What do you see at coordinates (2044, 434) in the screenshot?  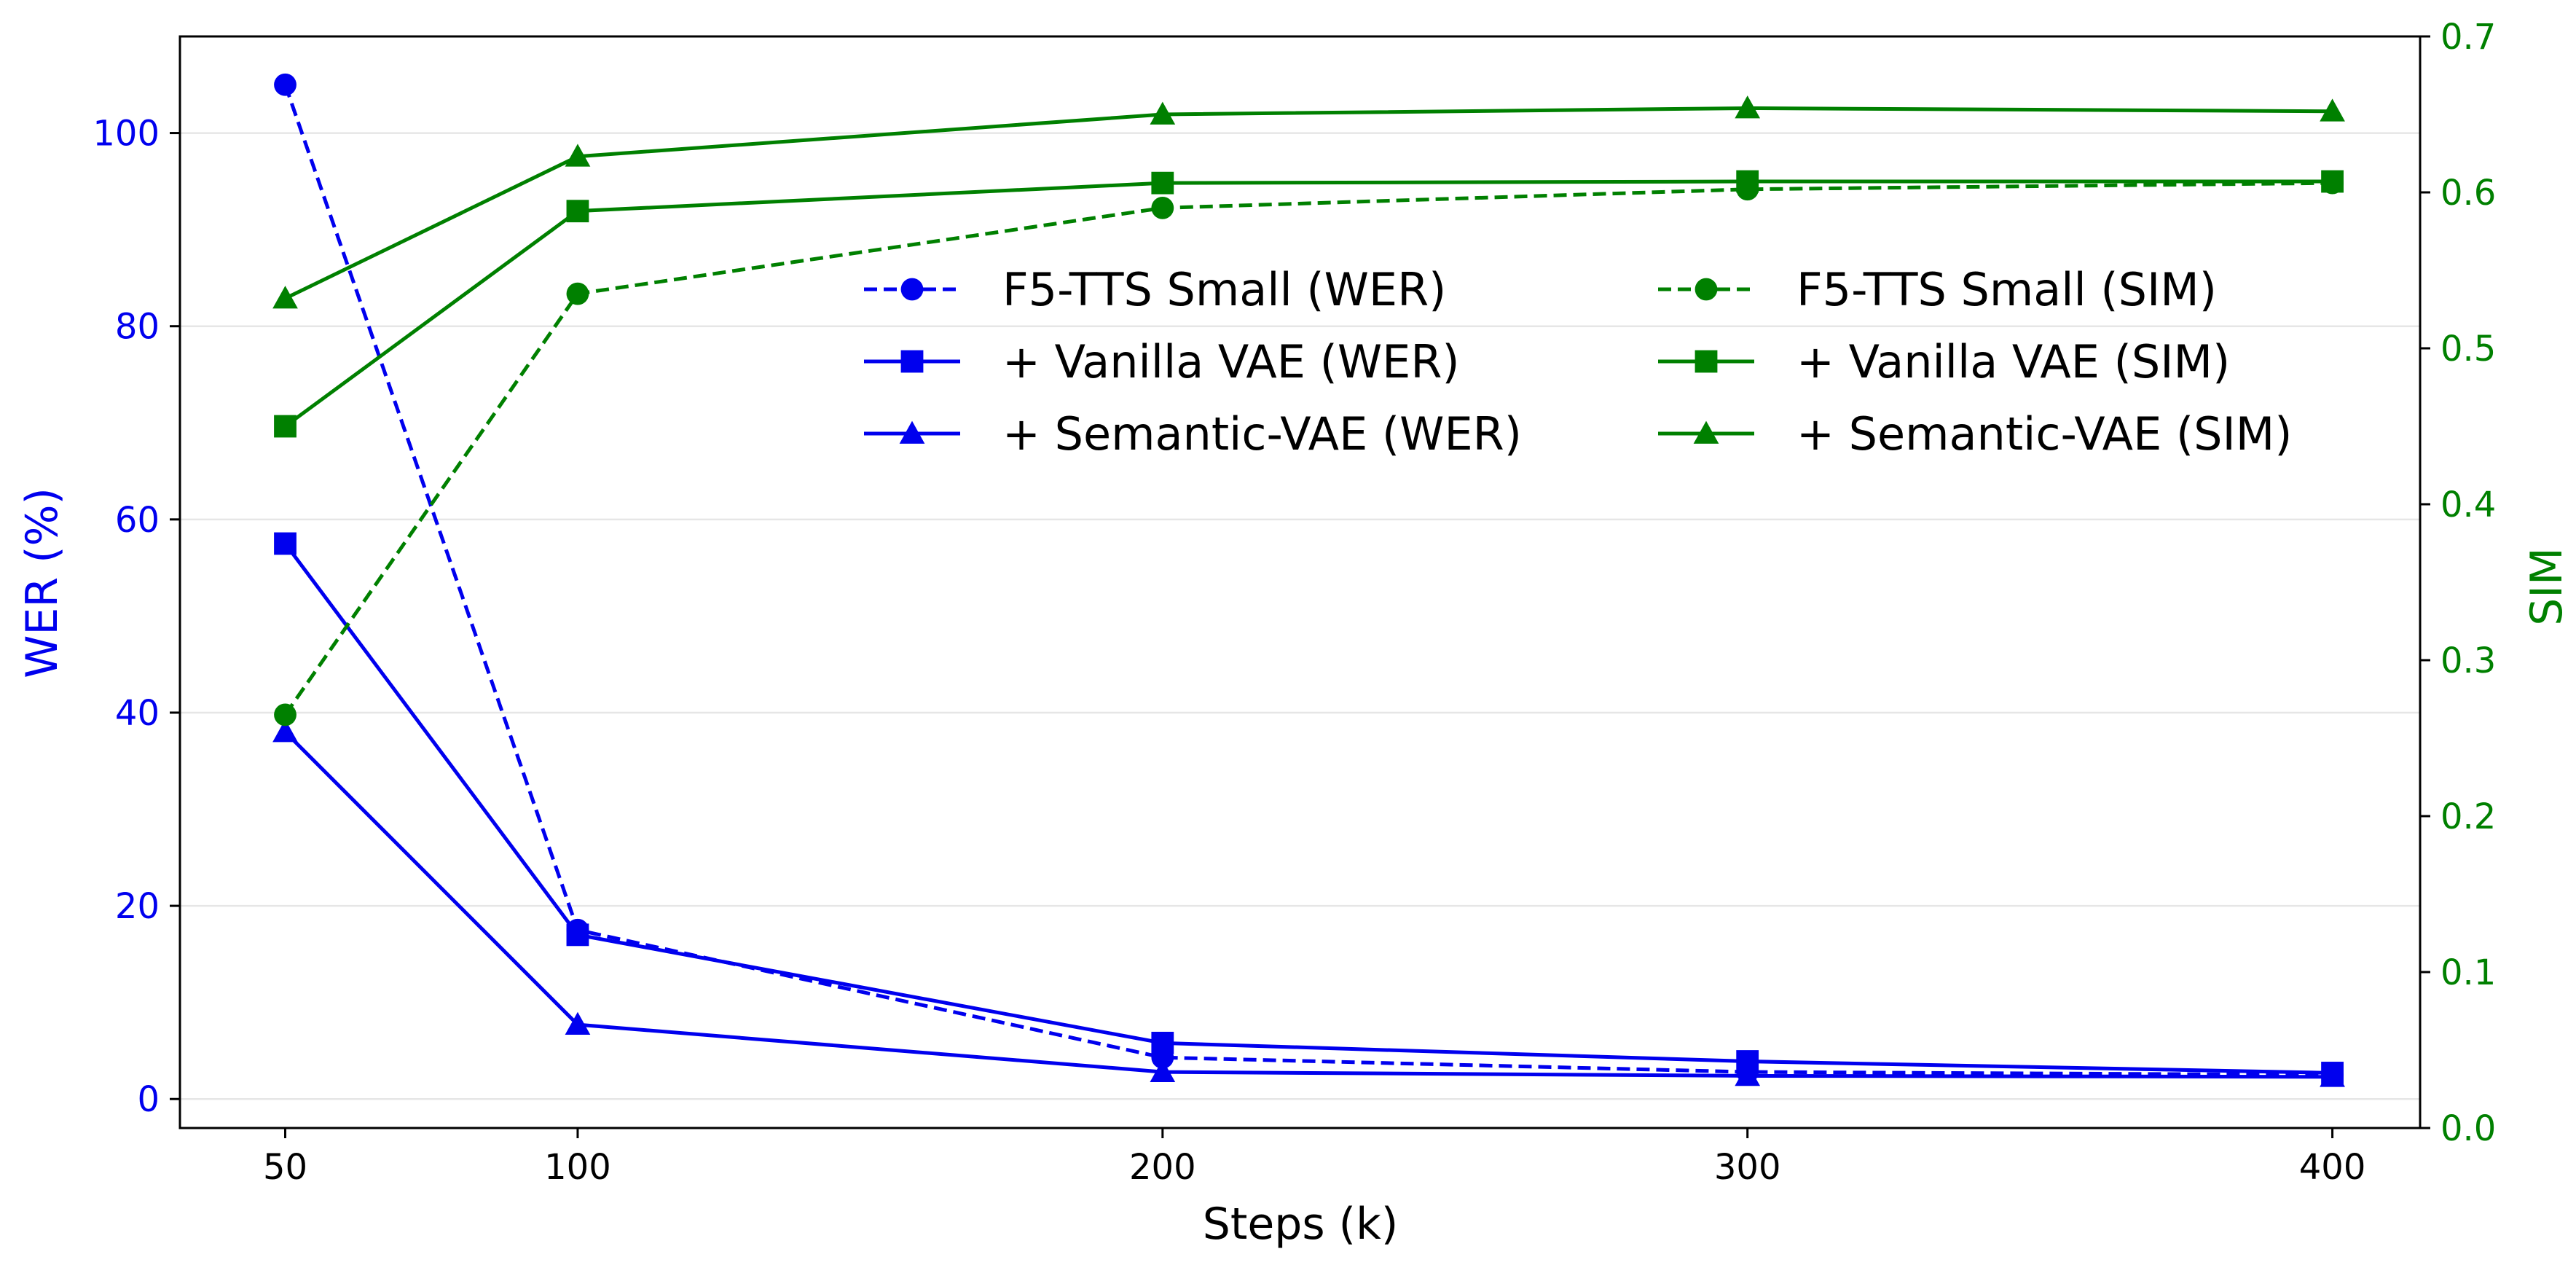 I see `legend-label: + Semantic-VAE (SIM)` at bounding box center [2044, 434].